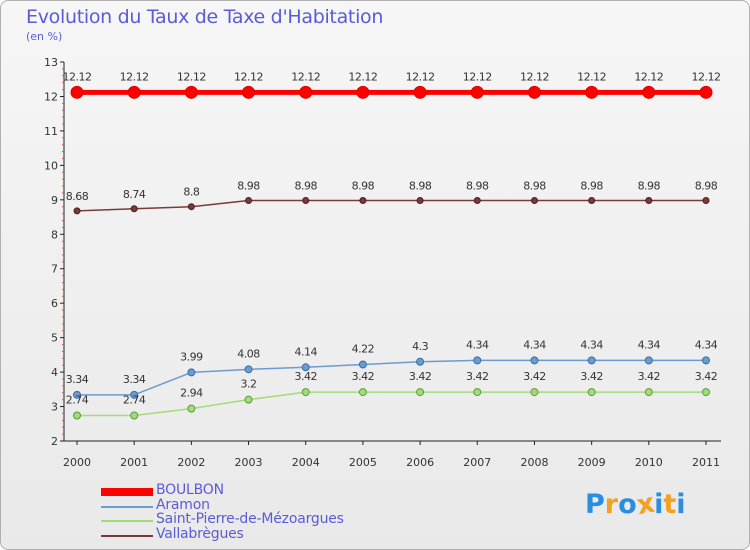 This screenshot has width=750, height=550. I want to click on x-tick-label: 2003, so click(249, 462).